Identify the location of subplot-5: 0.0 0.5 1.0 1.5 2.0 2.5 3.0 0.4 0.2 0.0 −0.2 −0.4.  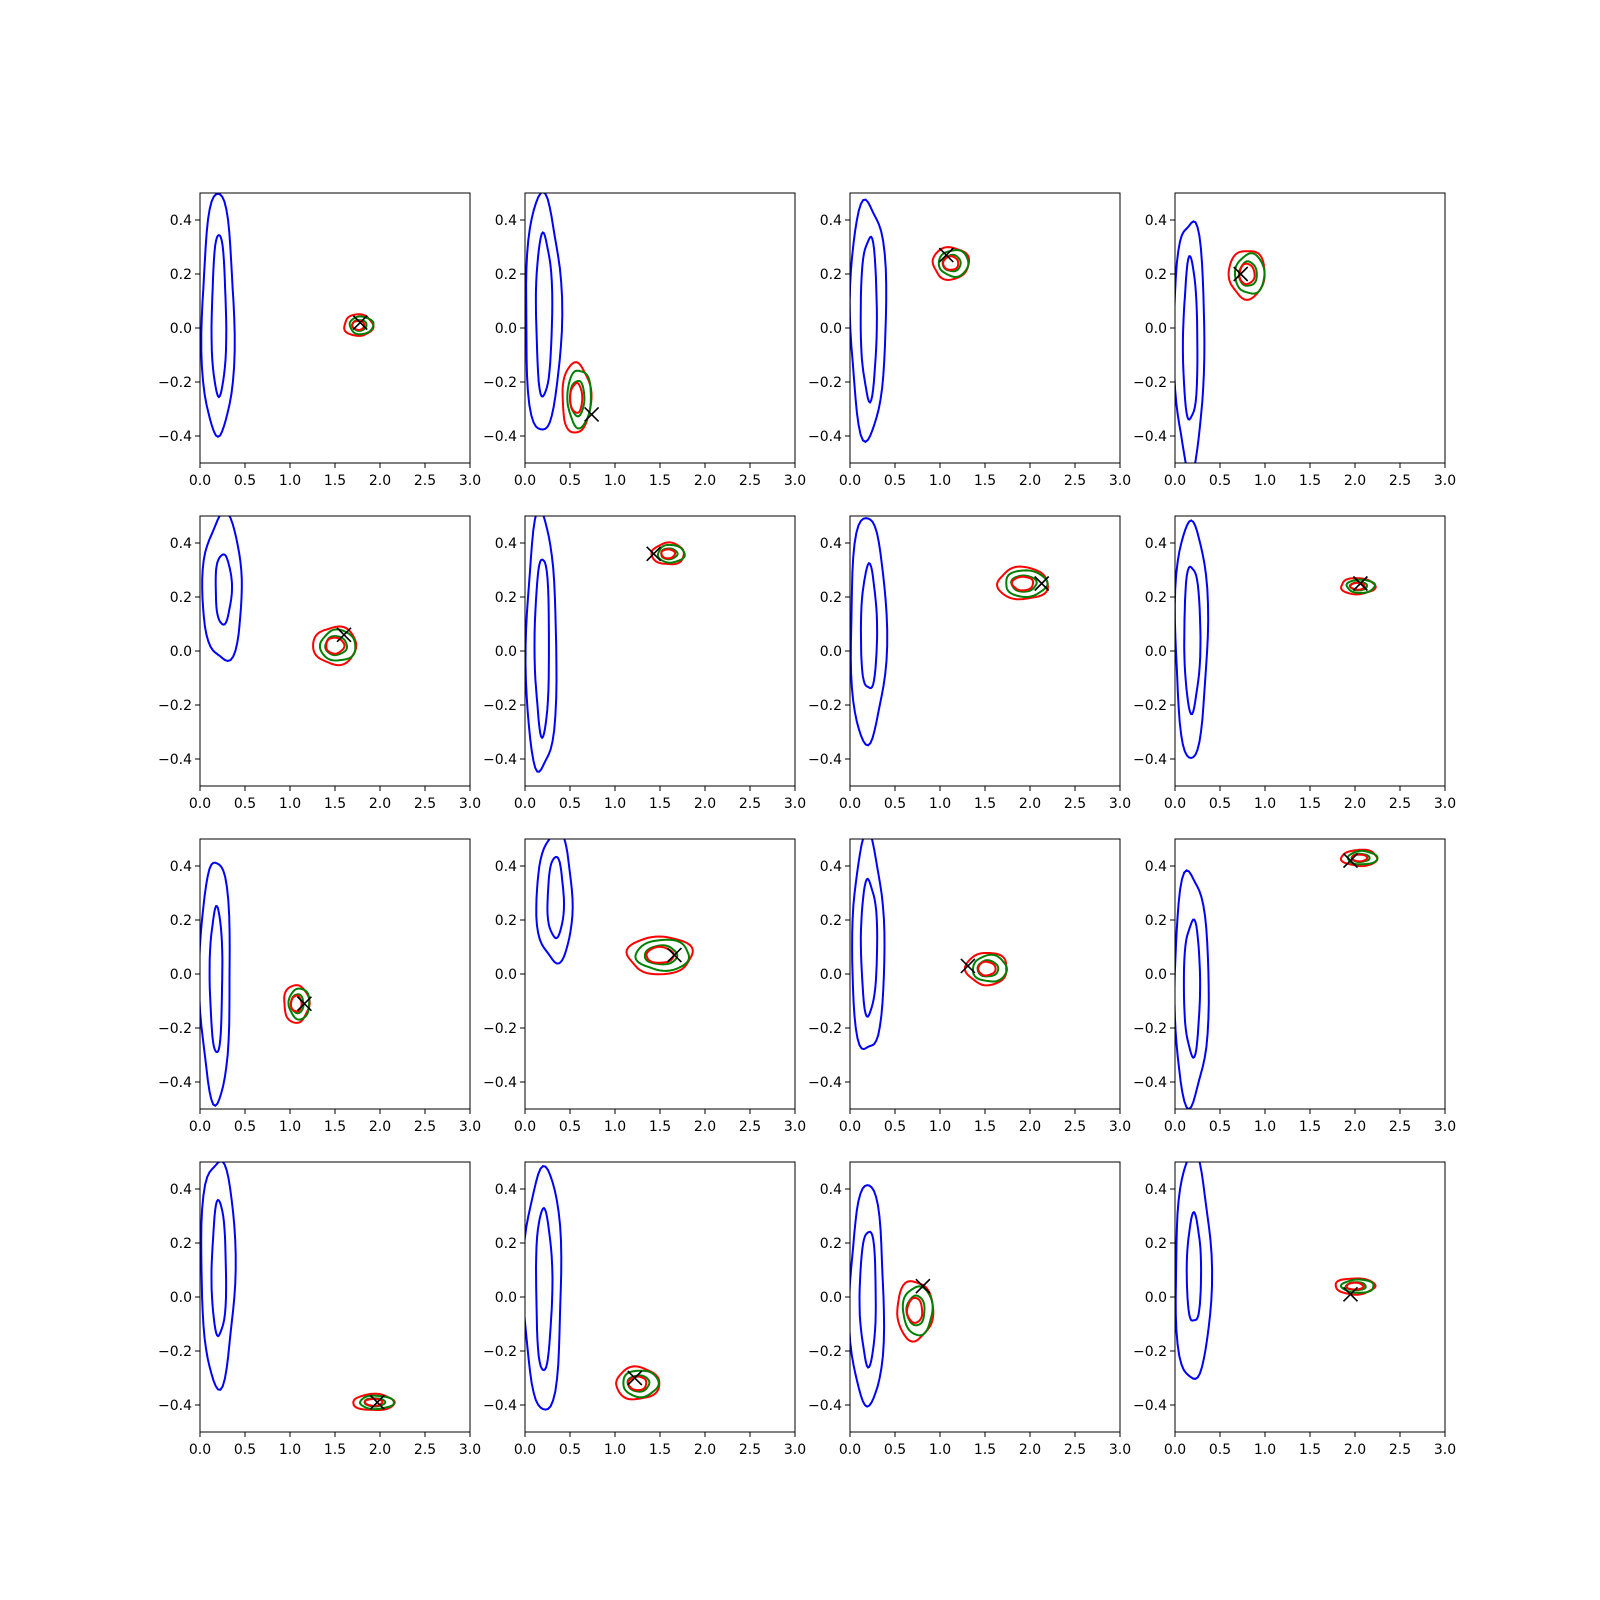
(319, 663).